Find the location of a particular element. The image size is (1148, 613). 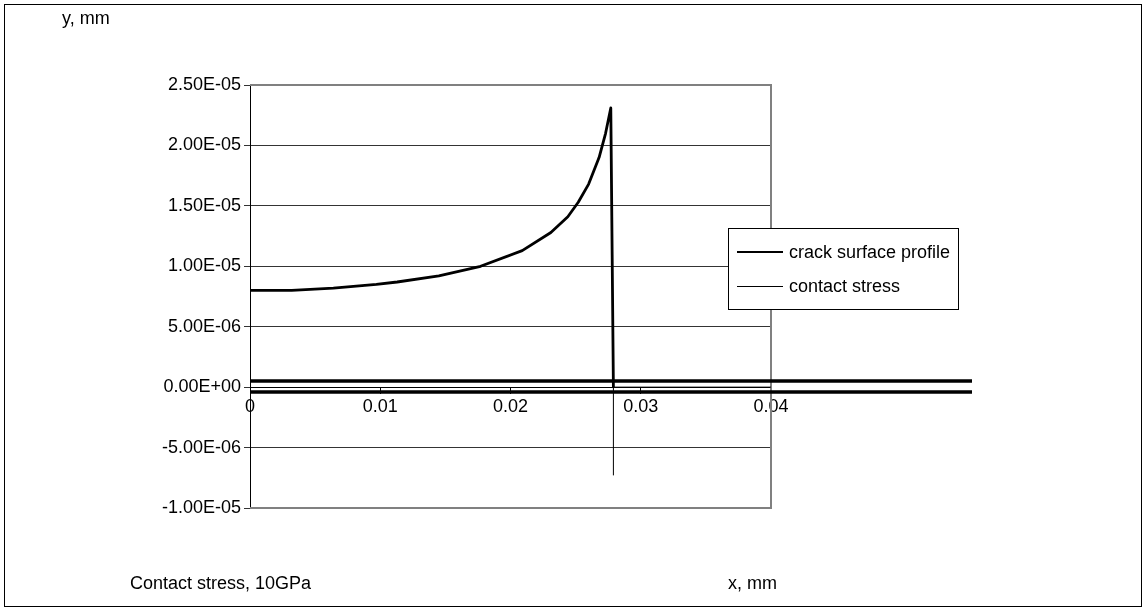

y-tick-label: -5.00E-06 is located at coordinates (201, 446).